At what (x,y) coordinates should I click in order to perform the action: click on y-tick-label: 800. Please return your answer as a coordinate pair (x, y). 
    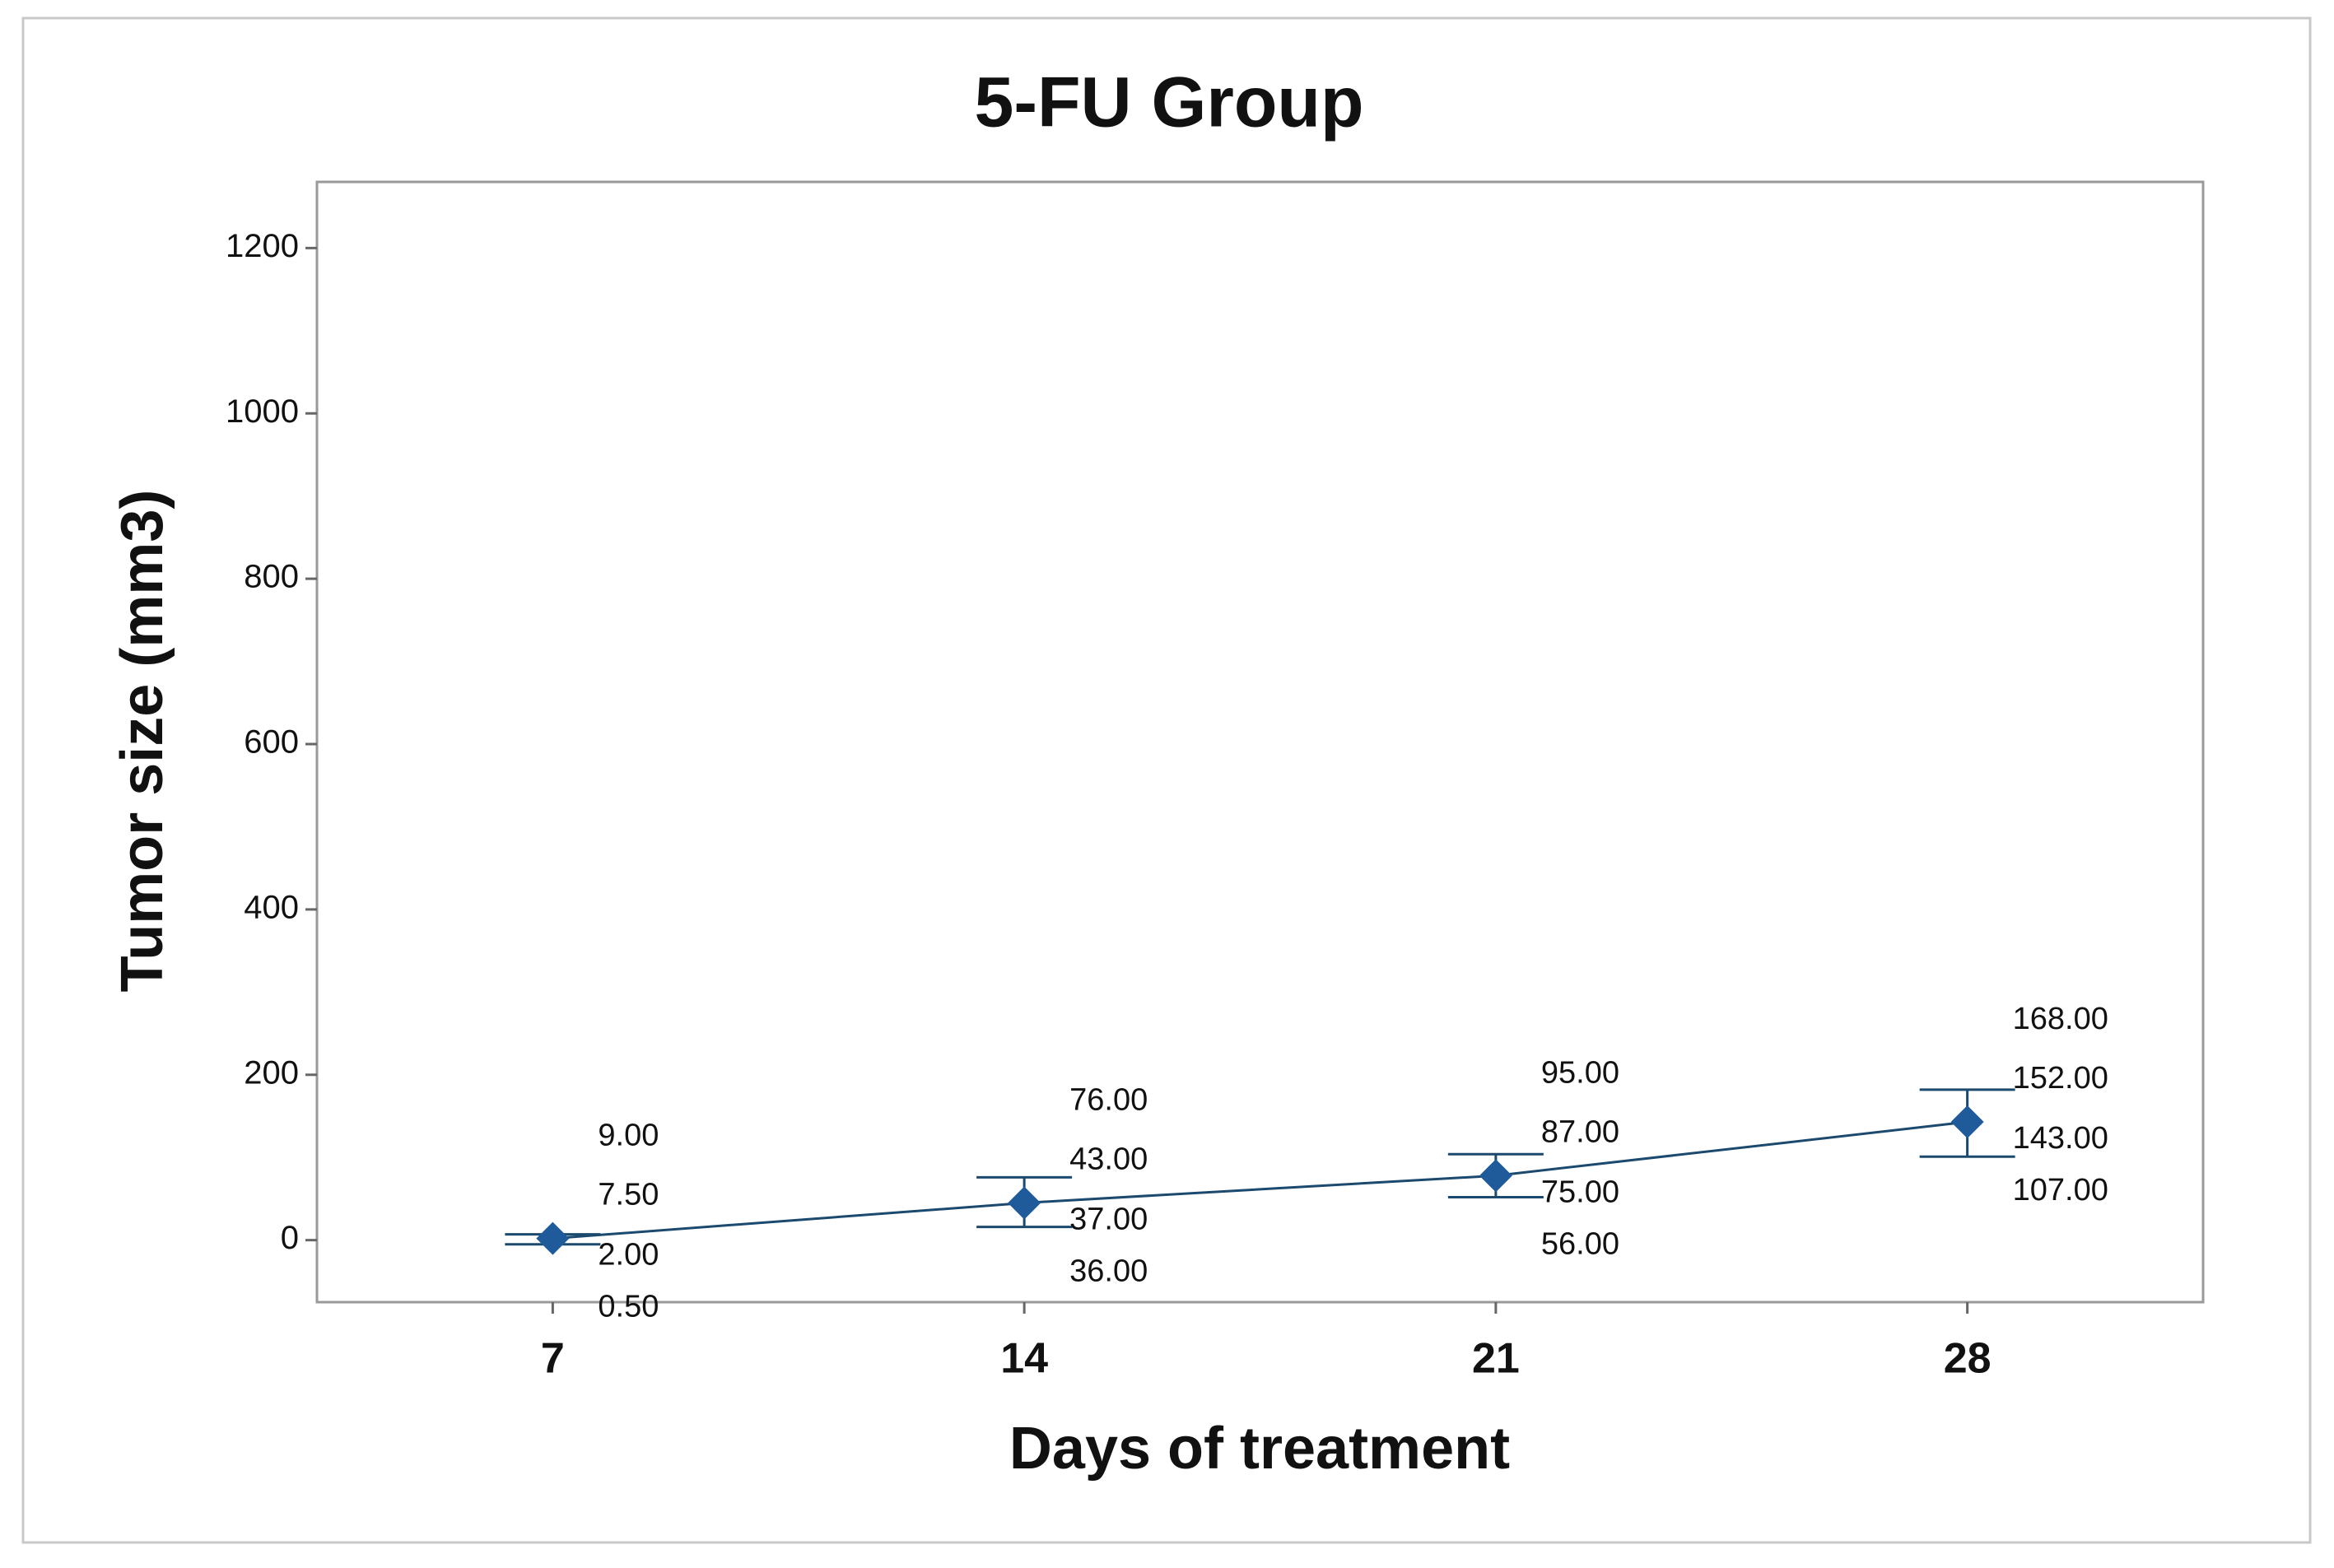
    Looking at the image, I should click on (271, 577).